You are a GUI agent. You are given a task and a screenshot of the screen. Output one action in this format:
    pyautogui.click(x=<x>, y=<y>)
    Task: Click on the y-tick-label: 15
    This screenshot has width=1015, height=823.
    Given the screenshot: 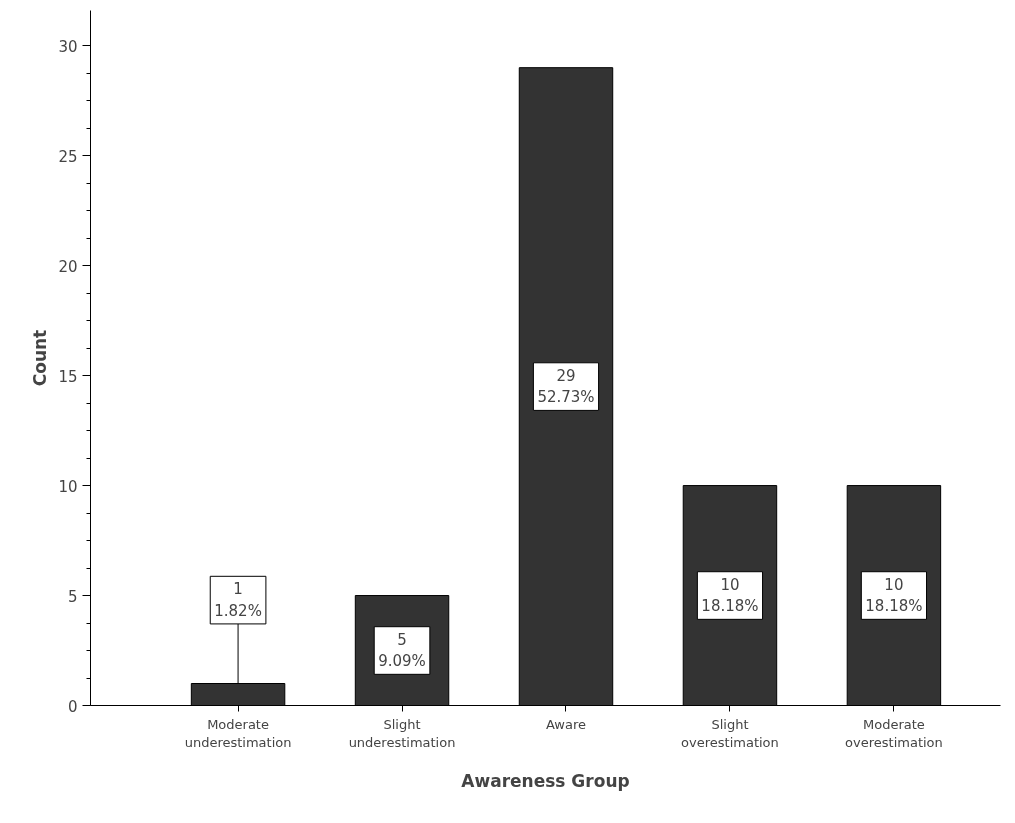 What is the action you would take?
    pyautogui.click(x=68, y=376)
    